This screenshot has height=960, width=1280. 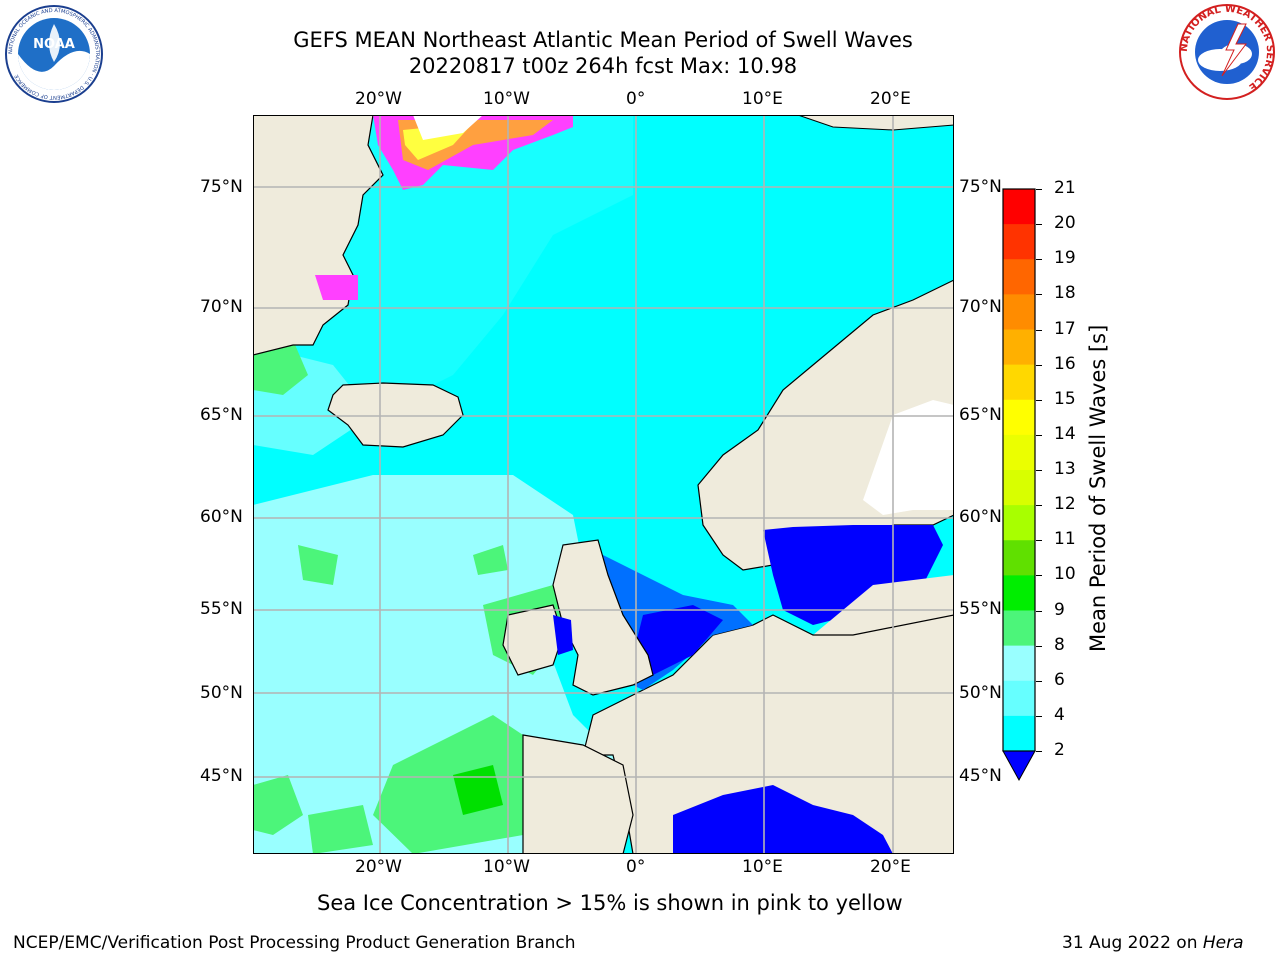 What do you see at coordinates (678, 640) in the screenshot?
I see `southern-north-sea` at bounding box center [678, 640].